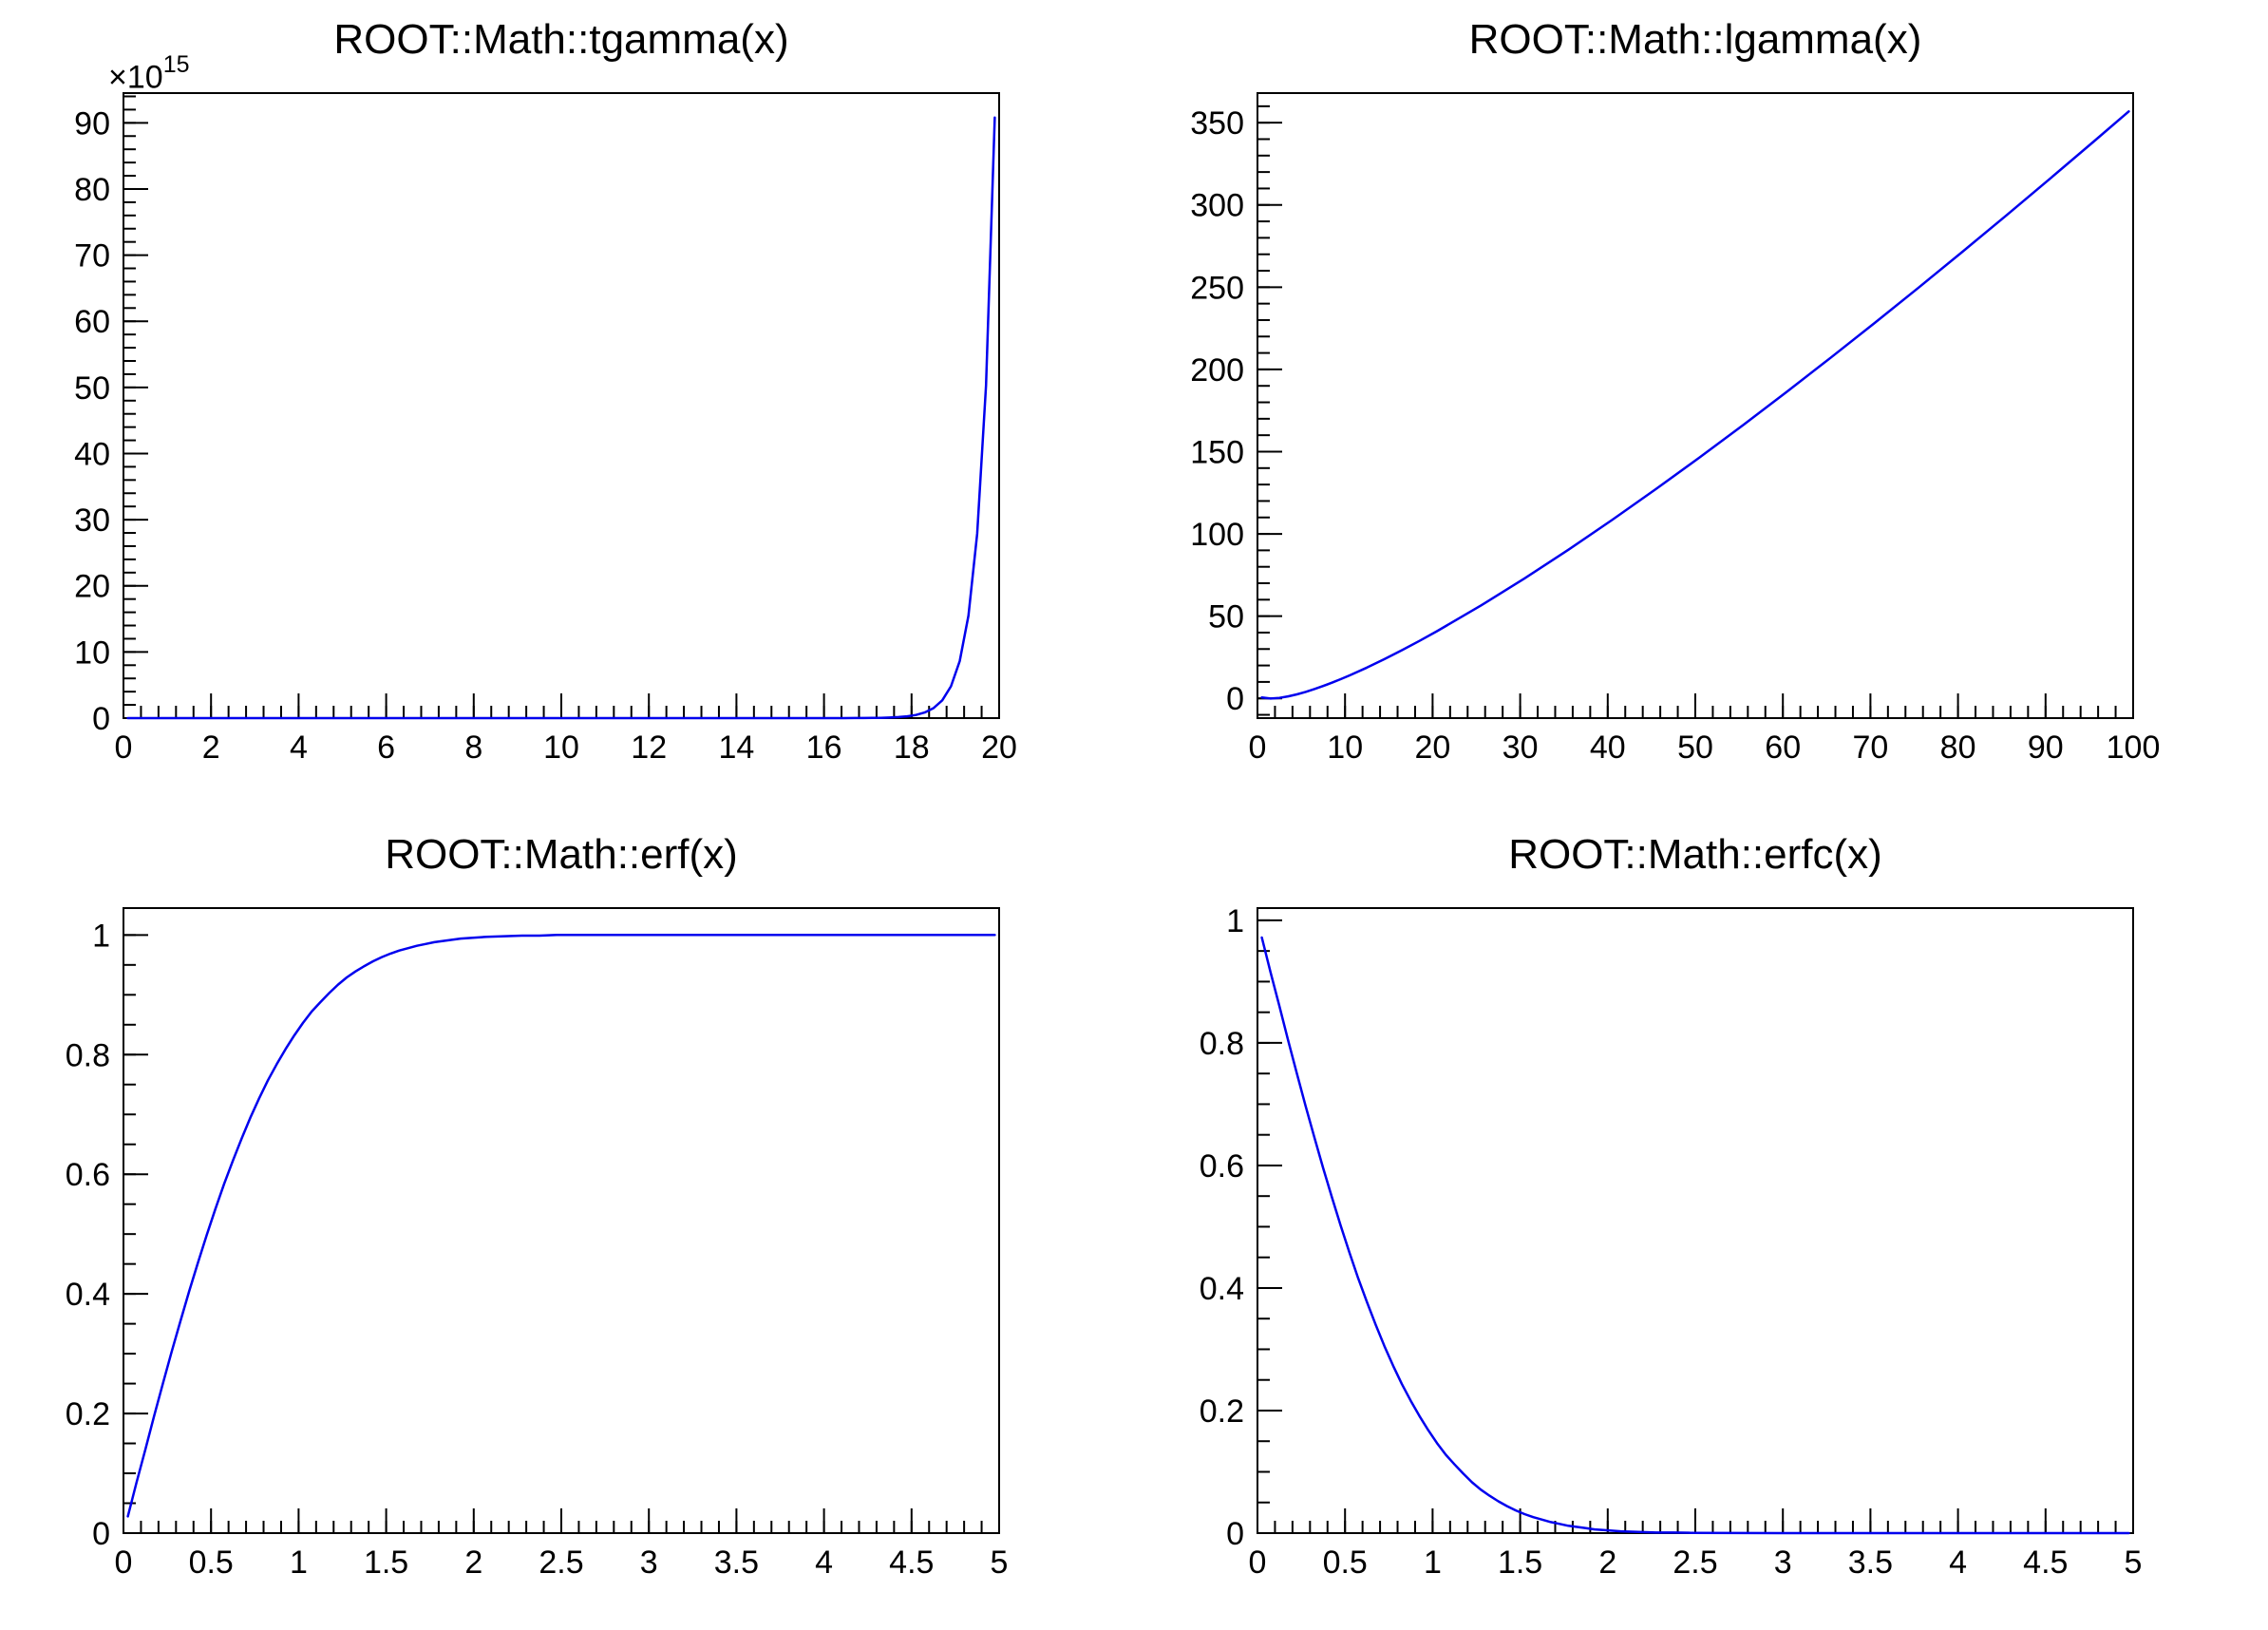 This screenshot has height=1630, width=2268. What do you see at coordinates (92, 587) in the screenshot?
I see `y-tick-label: 20` at bounding box center [92, 587].